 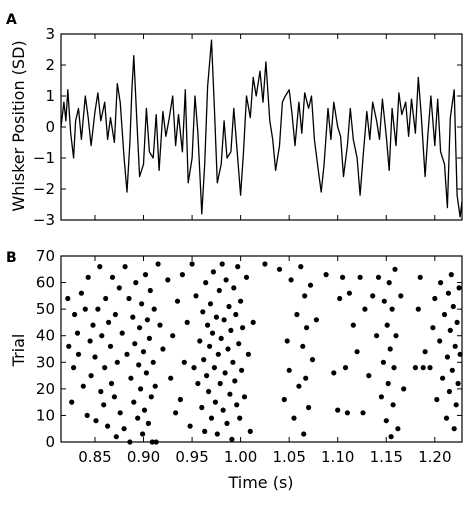 I want to click on panel-a-letter: A, so click(x=11, y=20).